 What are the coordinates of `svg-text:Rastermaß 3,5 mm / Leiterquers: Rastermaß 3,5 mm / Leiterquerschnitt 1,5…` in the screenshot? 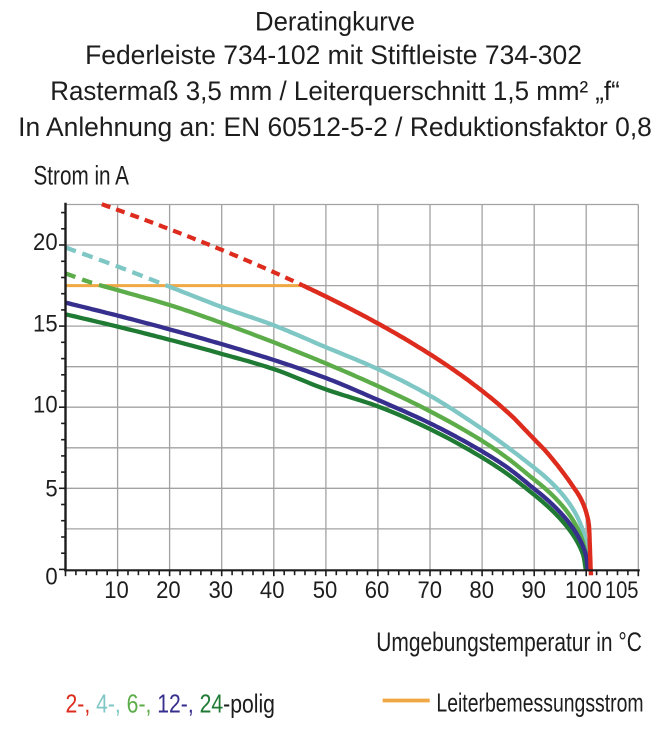 It's located at (335, 90).